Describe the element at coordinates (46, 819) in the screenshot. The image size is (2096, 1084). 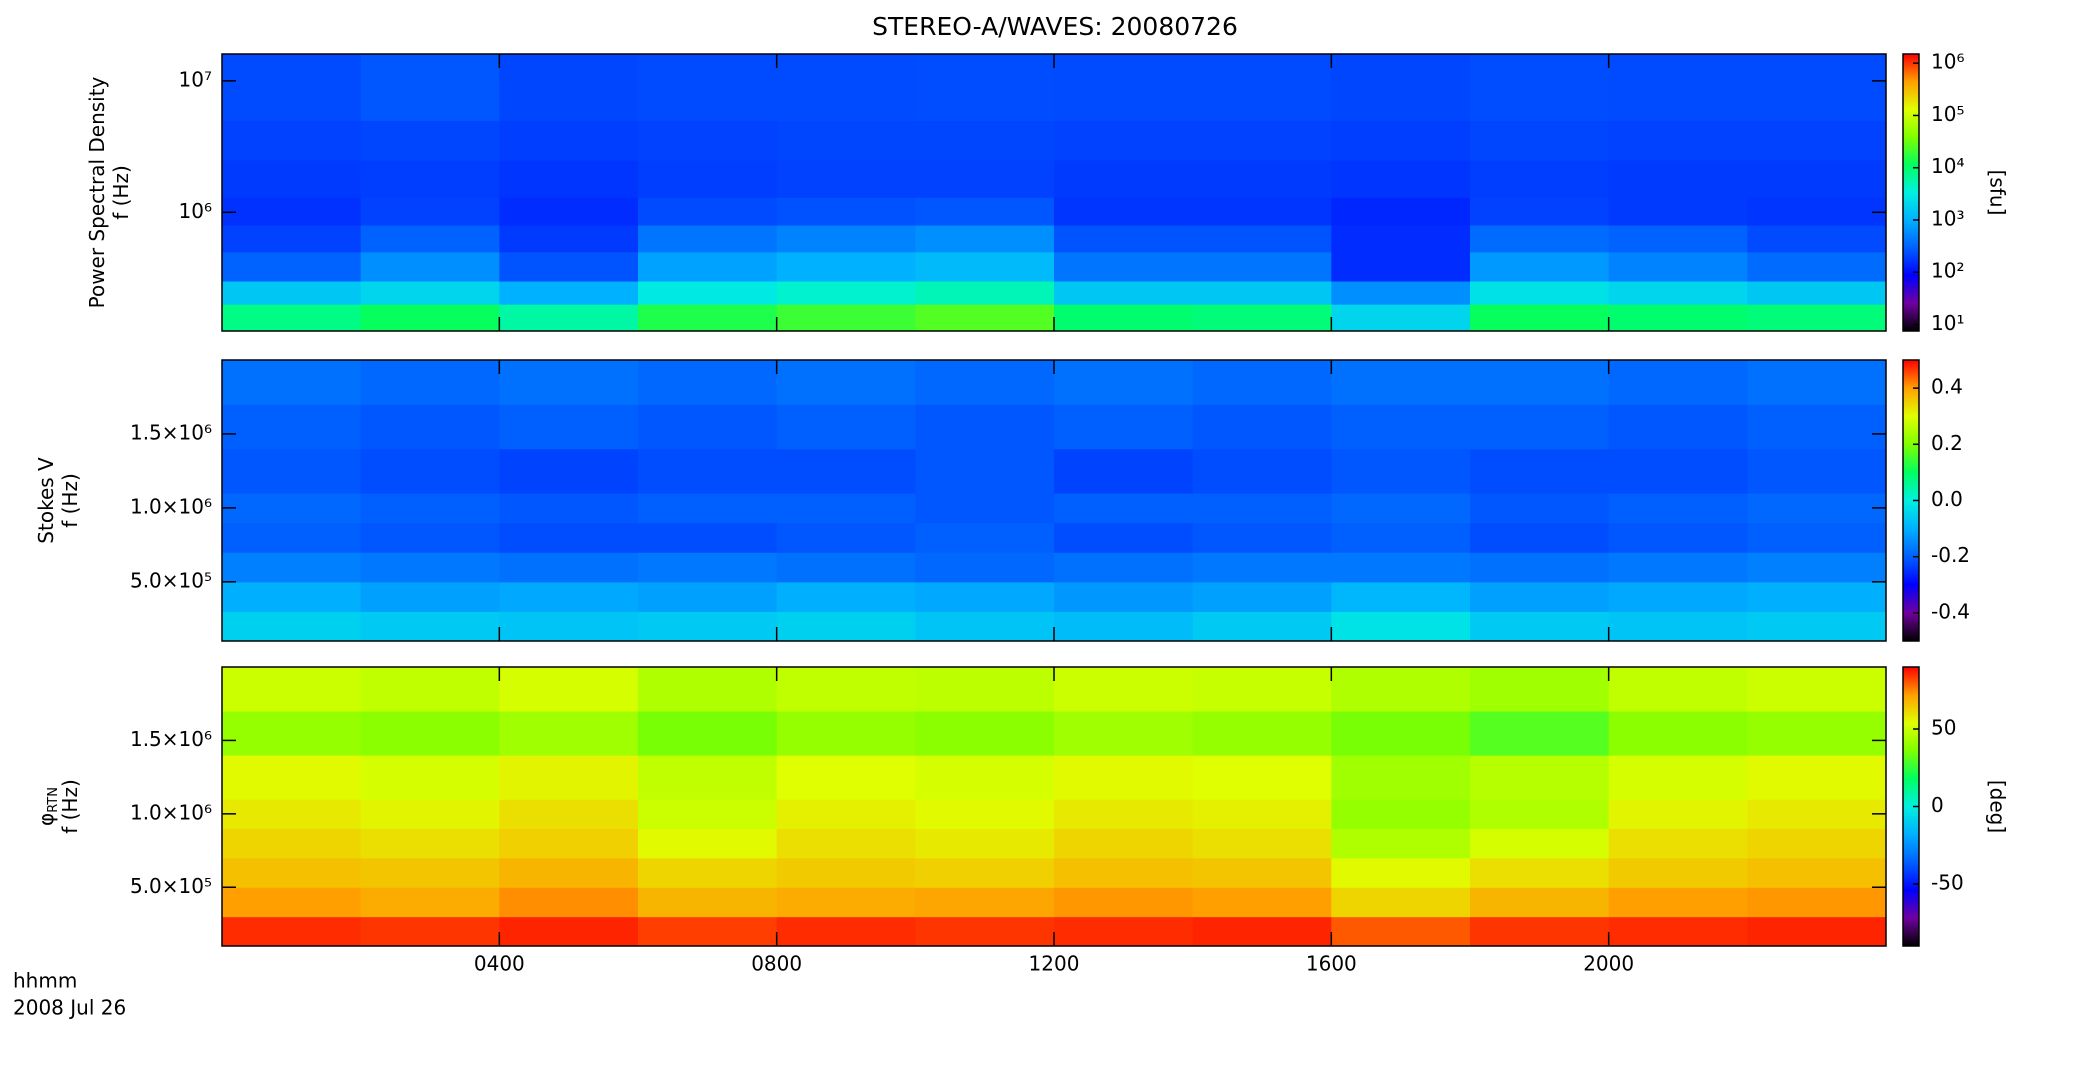
I see `y-axis-label-text: φ` at that location.